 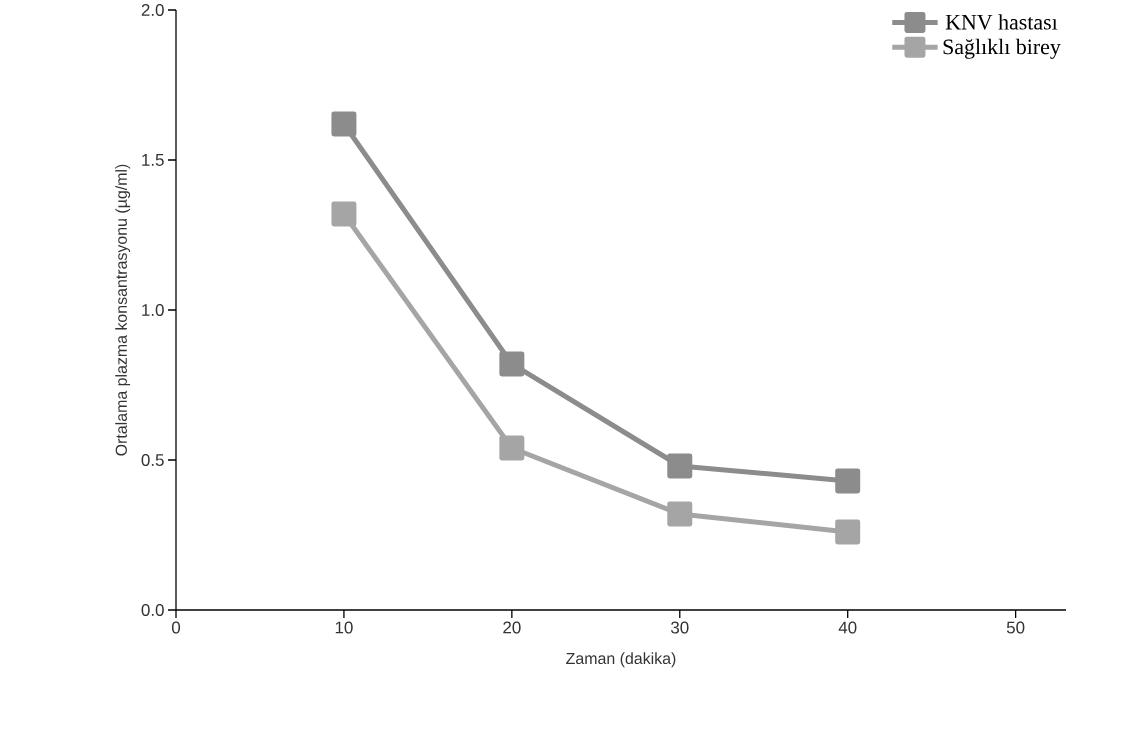 I want to click on x-tick-label: 40, so click(x=847, y=627).